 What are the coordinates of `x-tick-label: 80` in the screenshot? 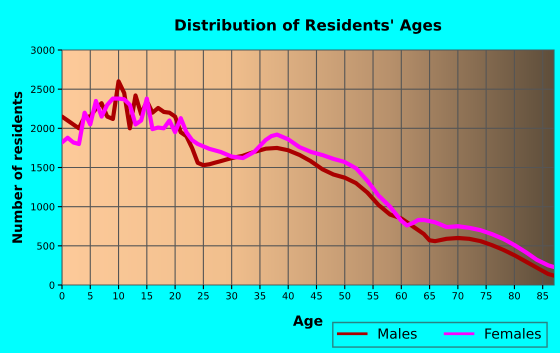 It's located at (514, 296).